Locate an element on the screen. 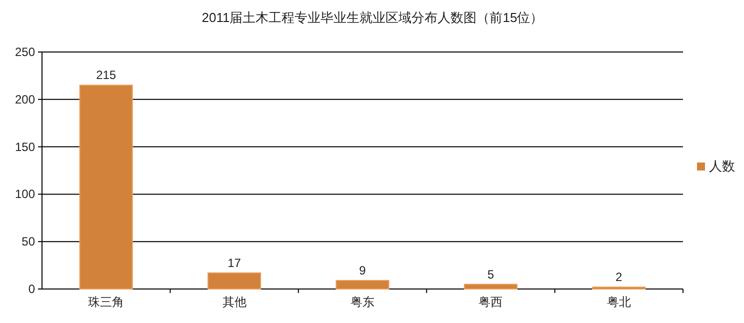 The height and width of the screenshot is (323, 744). x-tick-label: 珠三角 is located at coordinates (106, 302).